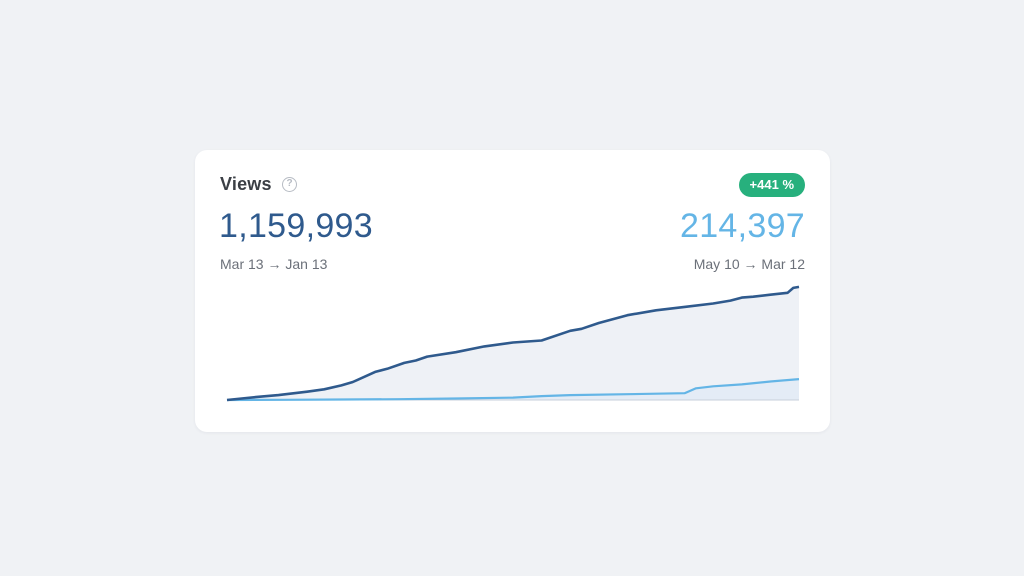 Image resolution: width=1024 pixels, height=576 pixels. Describe the element at coordinates (513, 390) in the screenshot. I see `previous-period-line` at that location.